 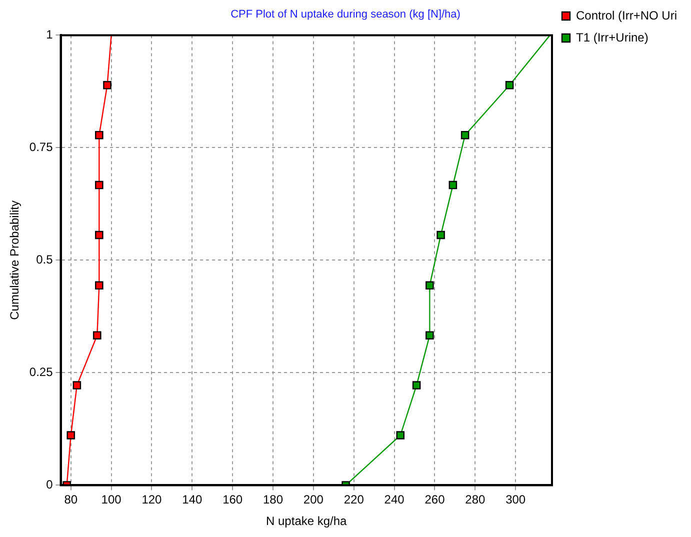 I want to click on legend-label: Control (Irr+NO Uri, so click(x=627, y=15).